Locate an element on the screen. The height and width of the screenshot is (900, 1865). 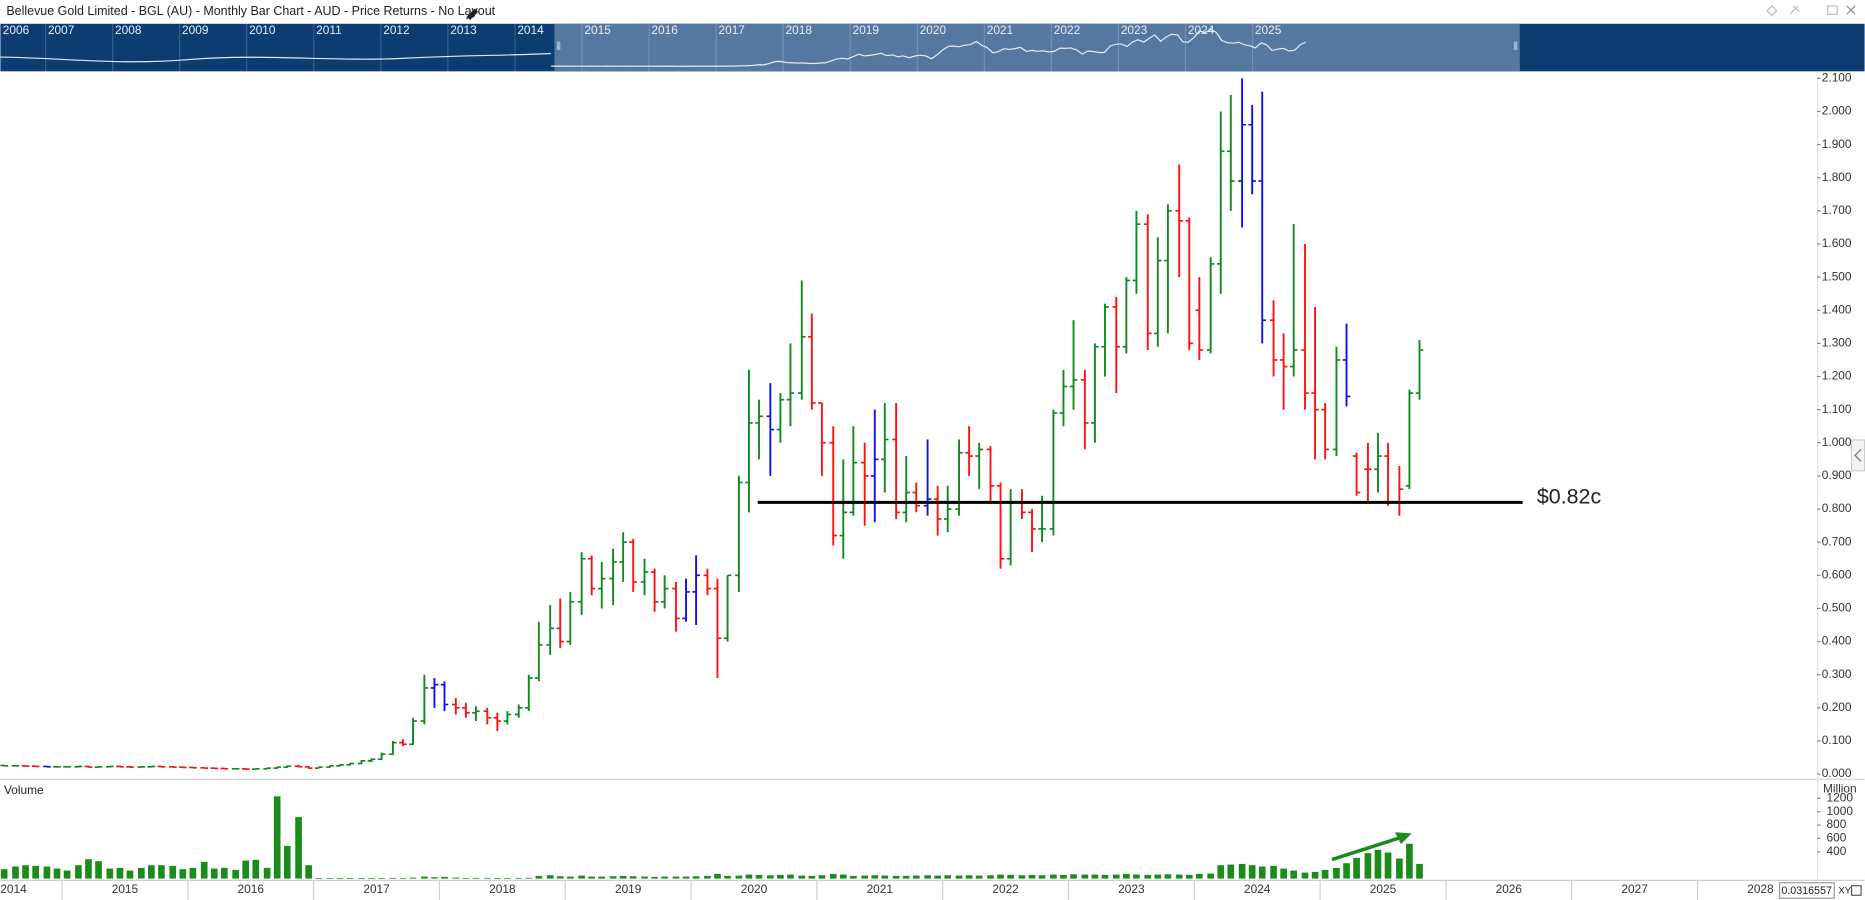
settings-icon is located at coordinates (1856, 890).